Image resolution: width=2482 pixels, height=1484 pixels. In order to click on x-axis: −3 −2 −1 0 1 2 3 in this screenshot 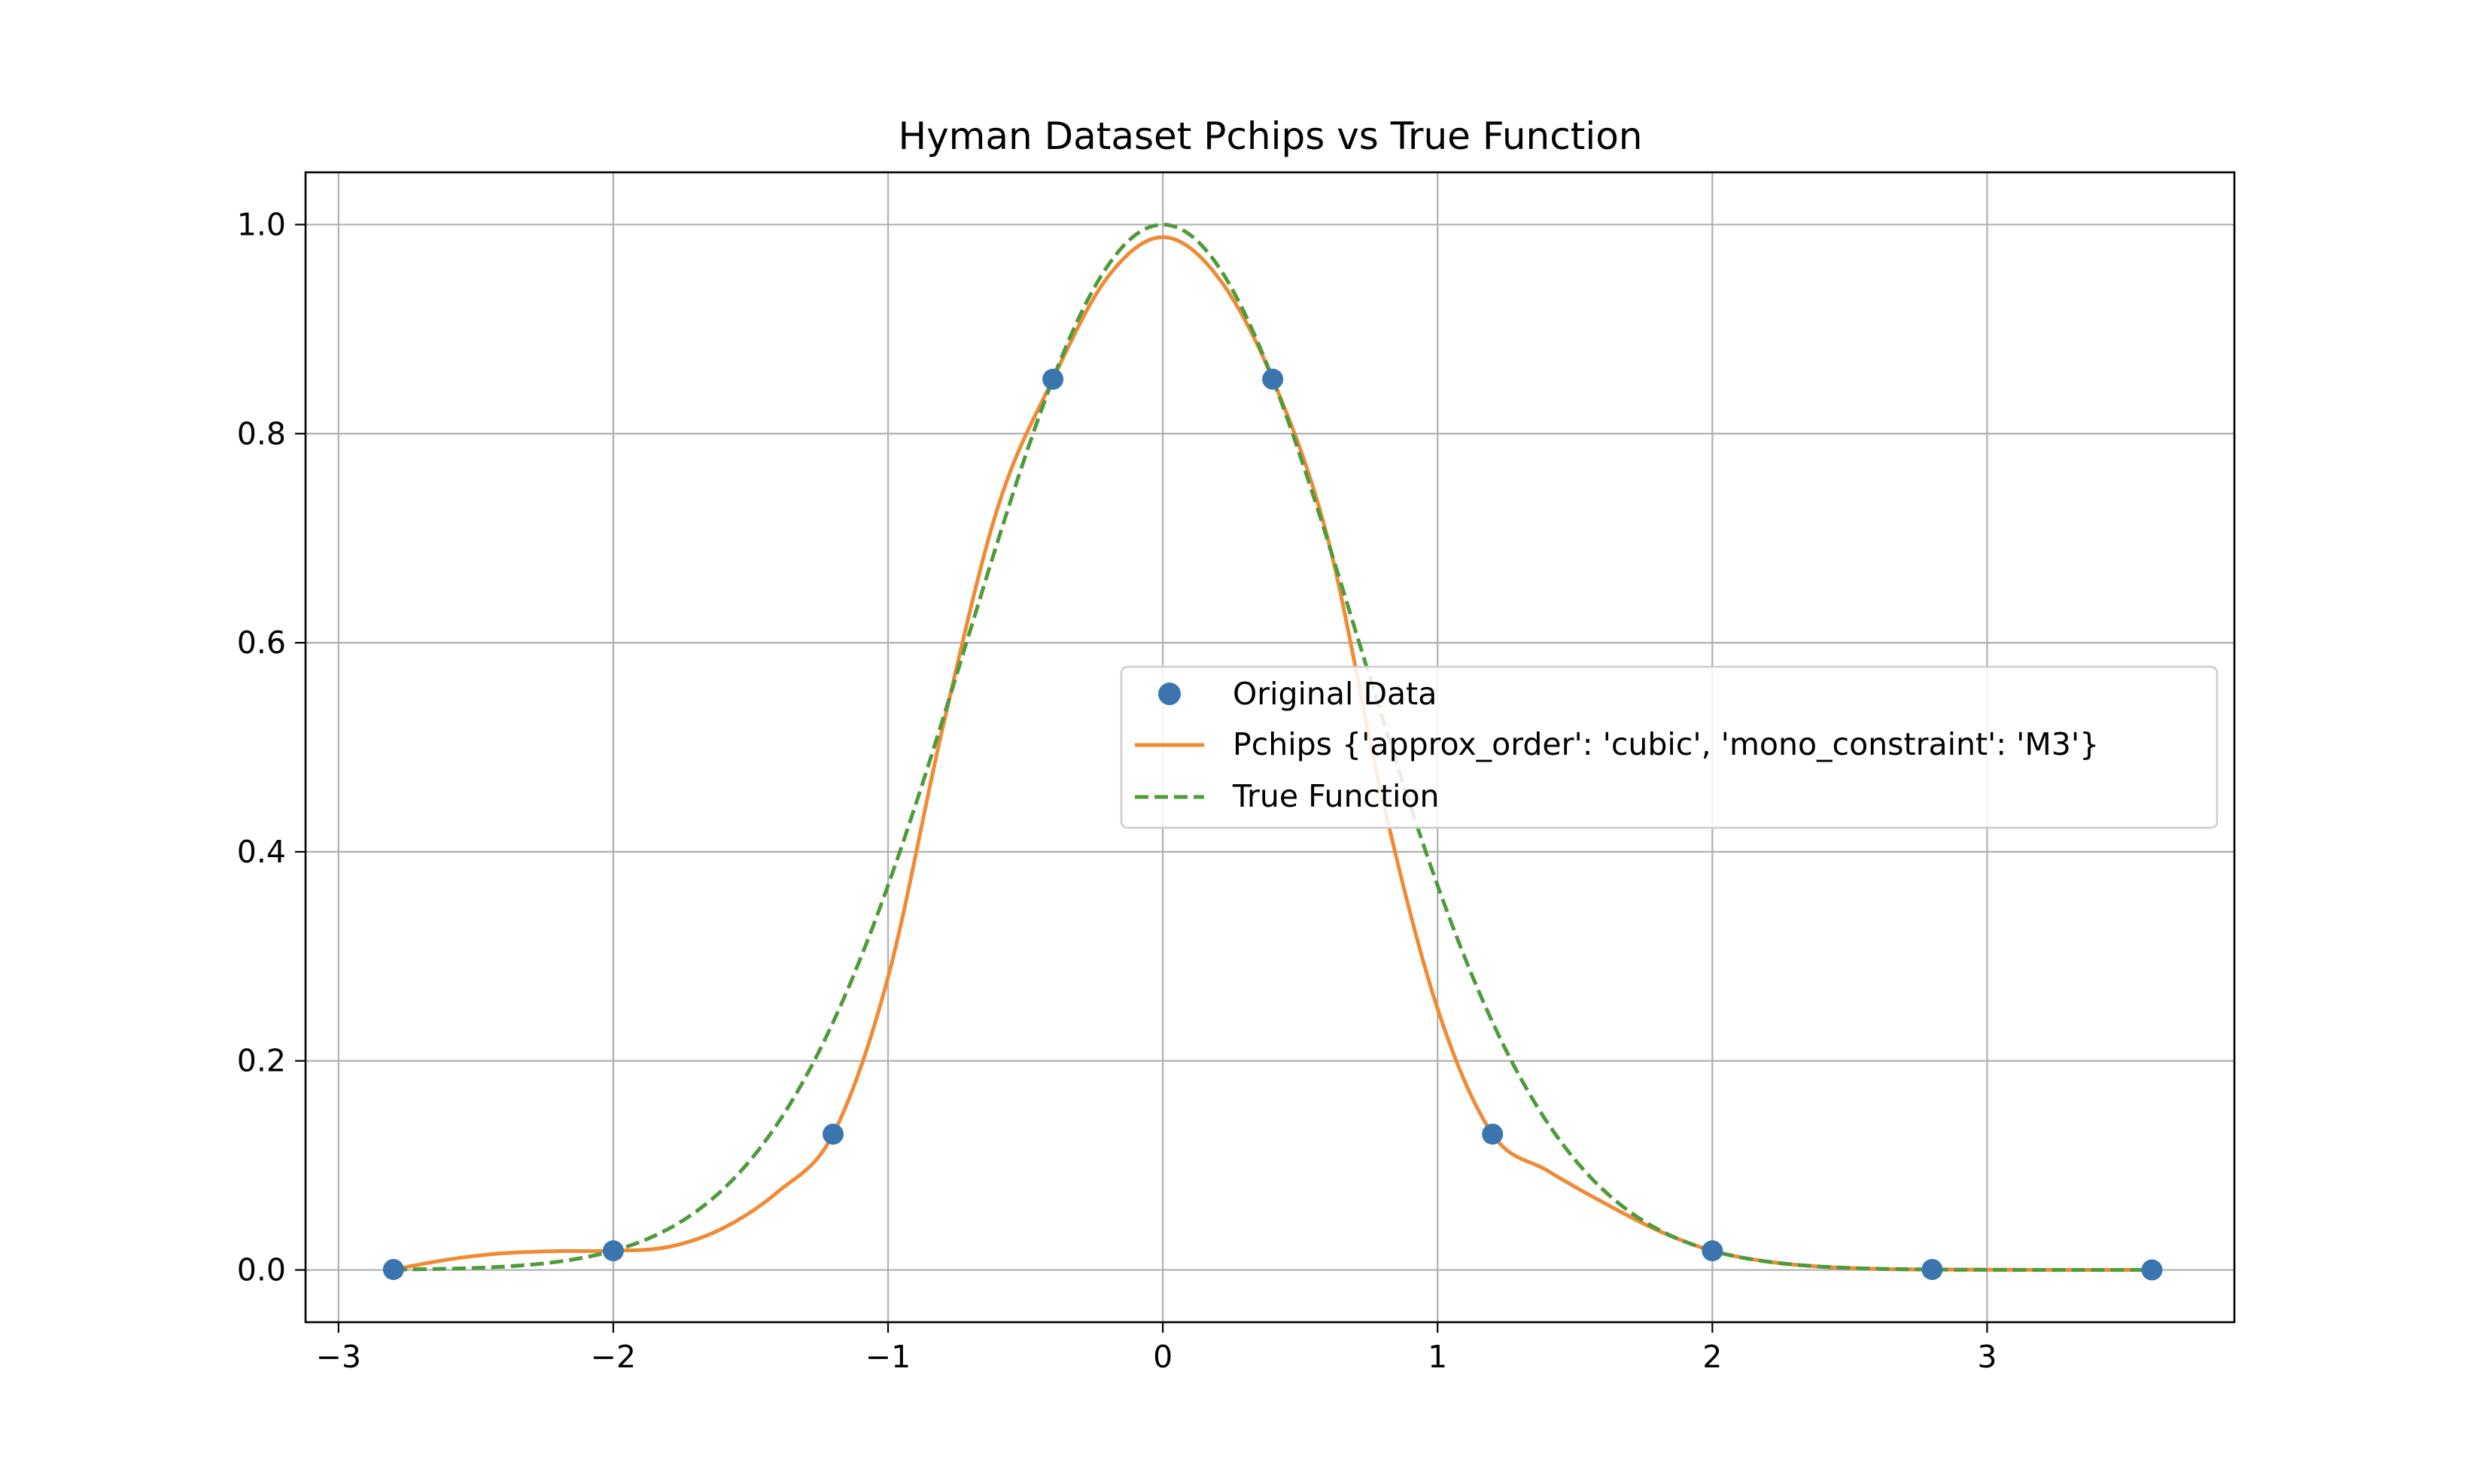, I will do `click(1156, 1348)`.